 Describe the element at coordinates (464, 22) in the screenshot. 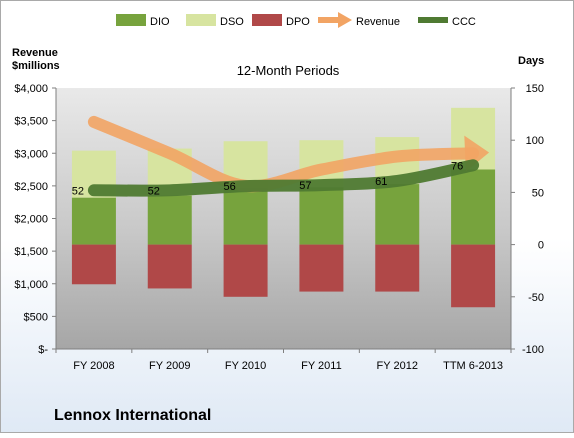

I see `legend-ccc-label: CCC` at that location.